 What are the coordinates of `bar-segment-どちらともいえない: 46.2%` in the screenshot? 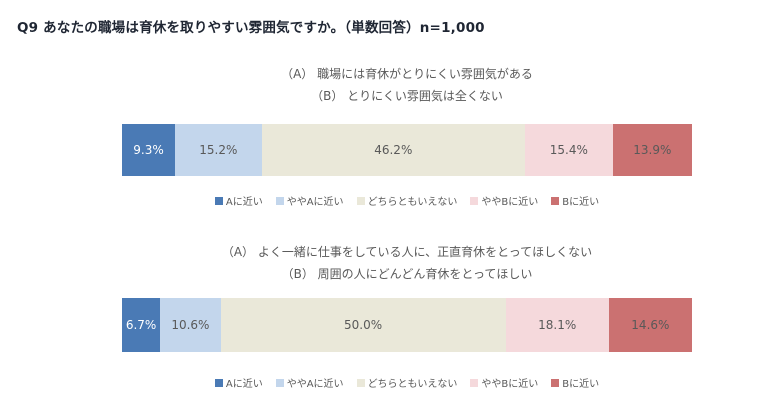 It's located at (393, 150).